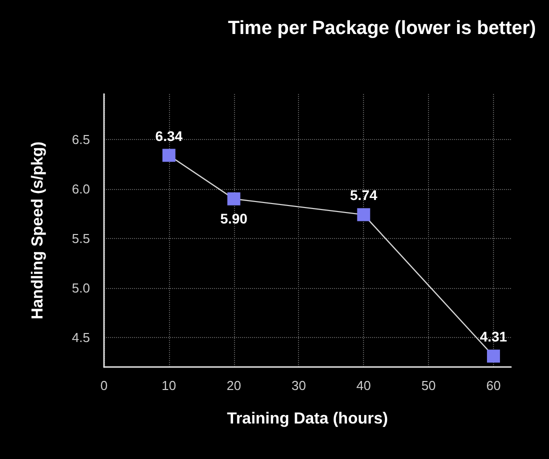 Image resolution: width=549 pixels, height=459 pixels. Describe the element at coordinates (81, 188) in the screenshot. I see `y-tick-label: 6.0` at that location.